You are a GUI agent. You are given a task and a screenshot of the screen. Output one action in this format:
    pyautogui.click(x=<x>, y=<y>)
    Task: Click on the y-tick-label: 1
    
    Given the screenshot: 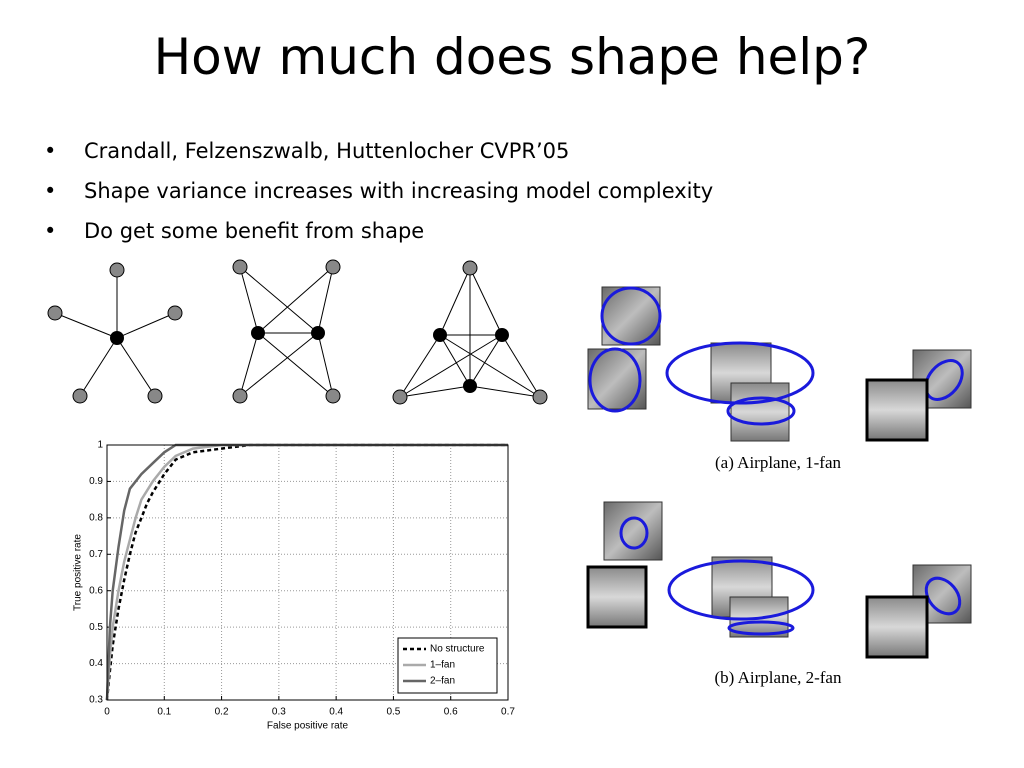 What is the action you would take?
    pyautogui.click(x=100, y=445)
    